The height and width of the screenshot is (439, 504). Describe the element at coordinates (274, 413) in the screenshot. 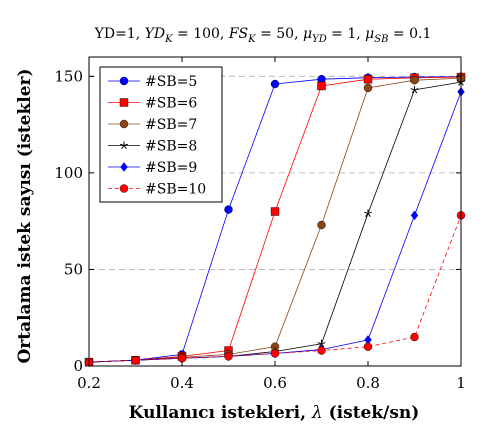

I see `x-axis-title: Kullanıcı istekleri, λ (istek/sn)` at that location.